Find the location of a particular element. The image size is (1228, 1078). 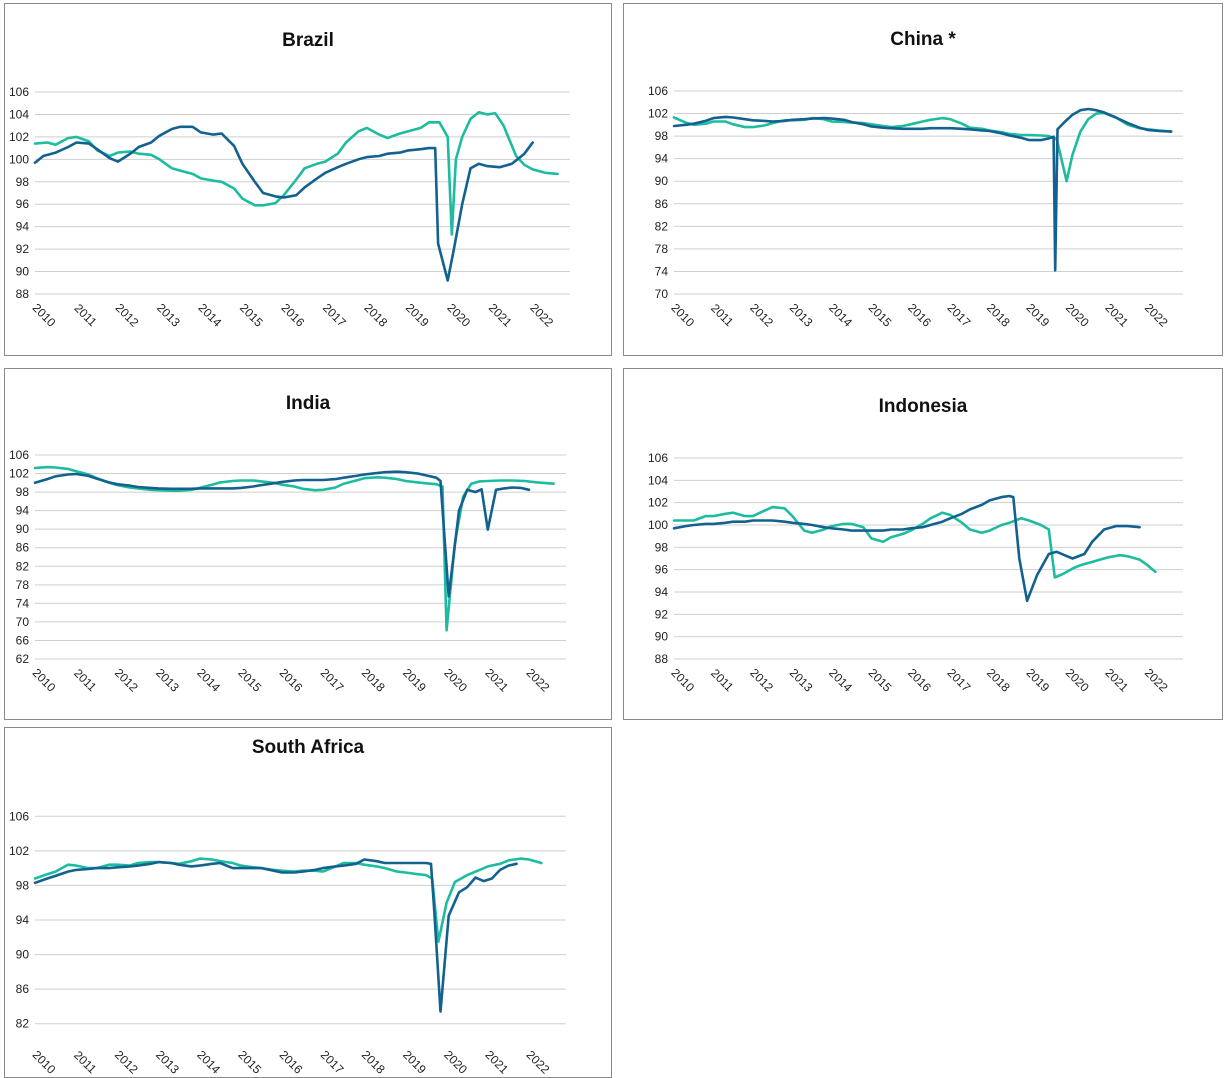

y-tick-label: 102 is located at coordinates (19, 137).